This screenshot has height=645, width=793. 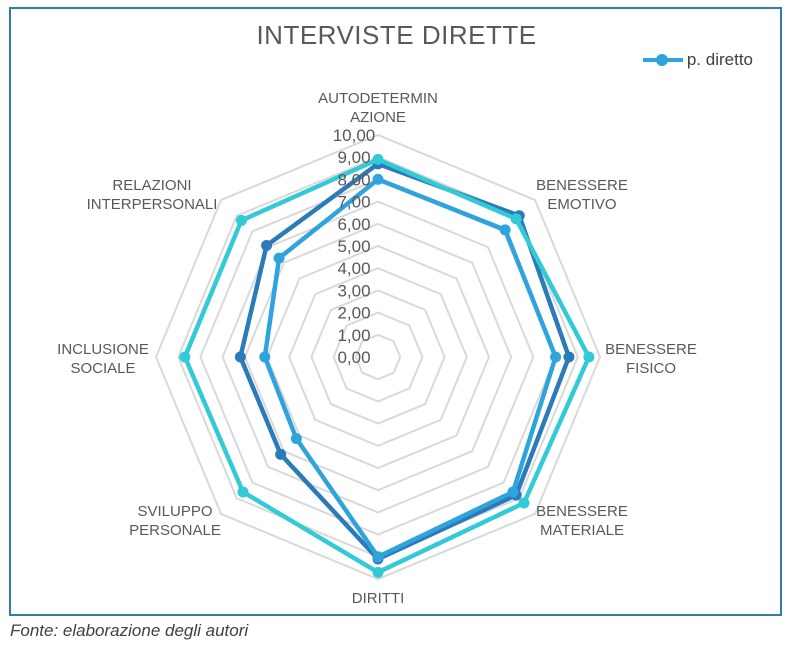 I want to click on tick-label: 5,00, so click(x=353, y=246).